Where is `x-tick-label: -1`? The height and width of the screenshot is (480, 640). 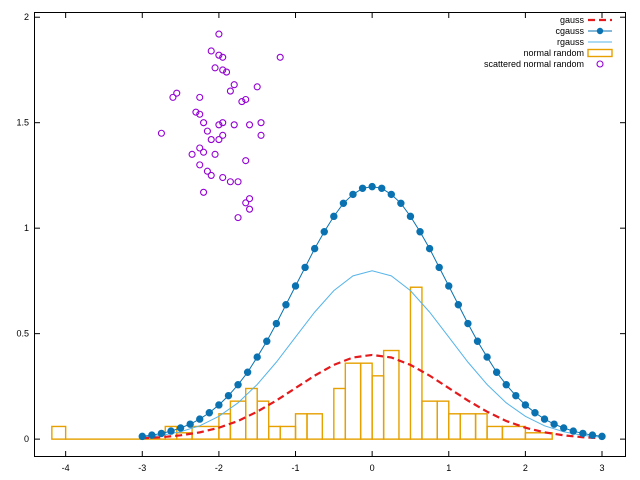
x-tick-label: -1 is located at coordinates (296, 468).